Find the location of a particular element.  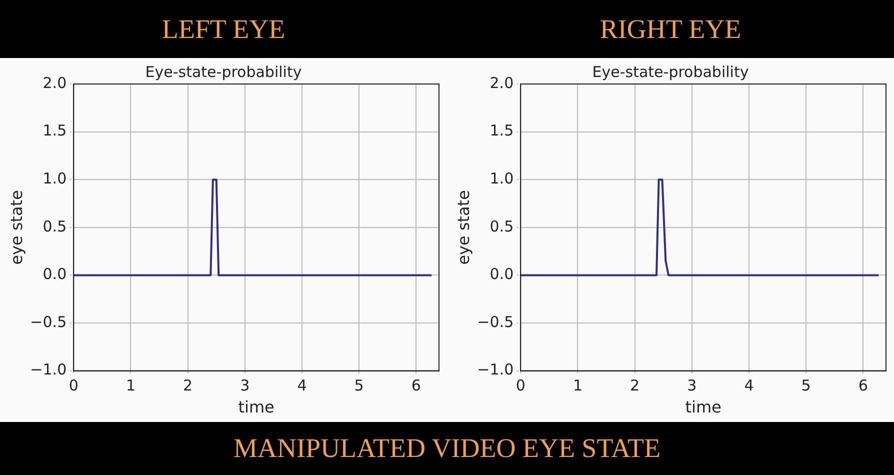

text: MANIPULATED VIDEO EYE STATE is located at coordinates (447, 448).